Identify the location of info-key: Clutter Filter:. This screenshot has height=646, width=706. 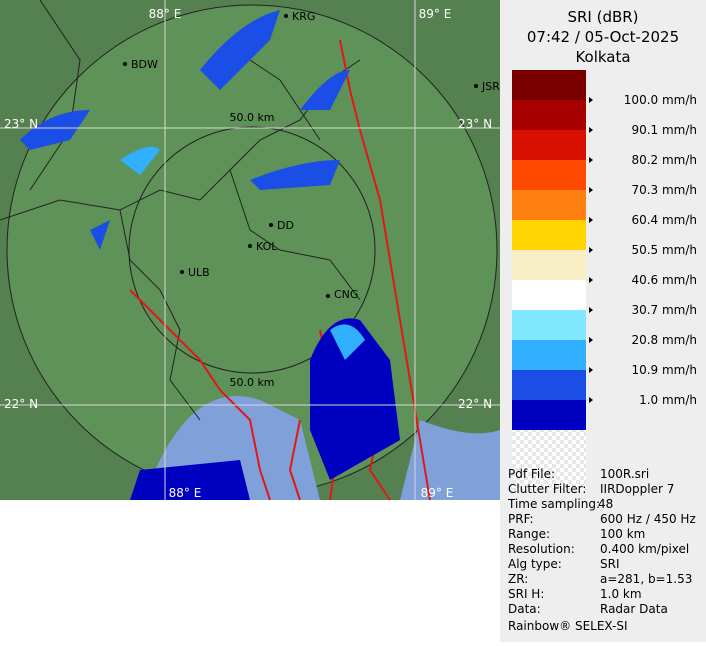
(547, 489).